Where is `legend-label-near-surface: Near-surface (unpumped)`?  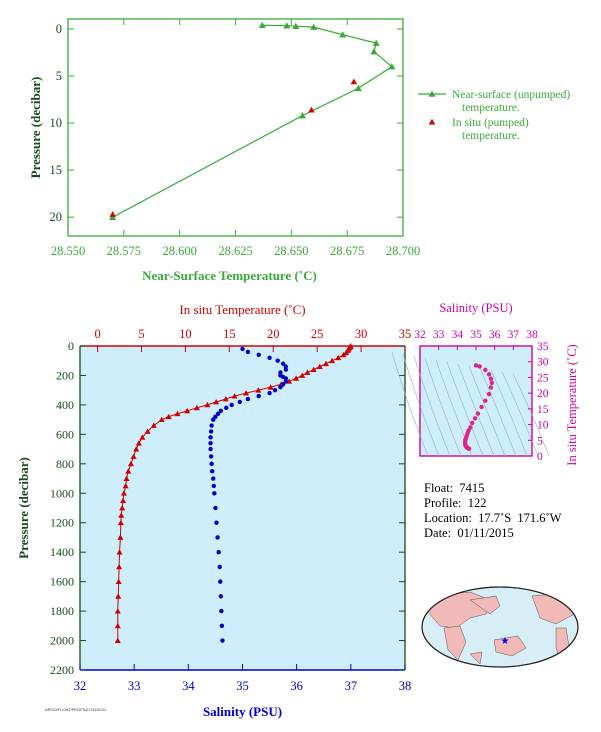
legend-label-near-surface: Near-surface (unpumped) is located at coordinates (511, 95).